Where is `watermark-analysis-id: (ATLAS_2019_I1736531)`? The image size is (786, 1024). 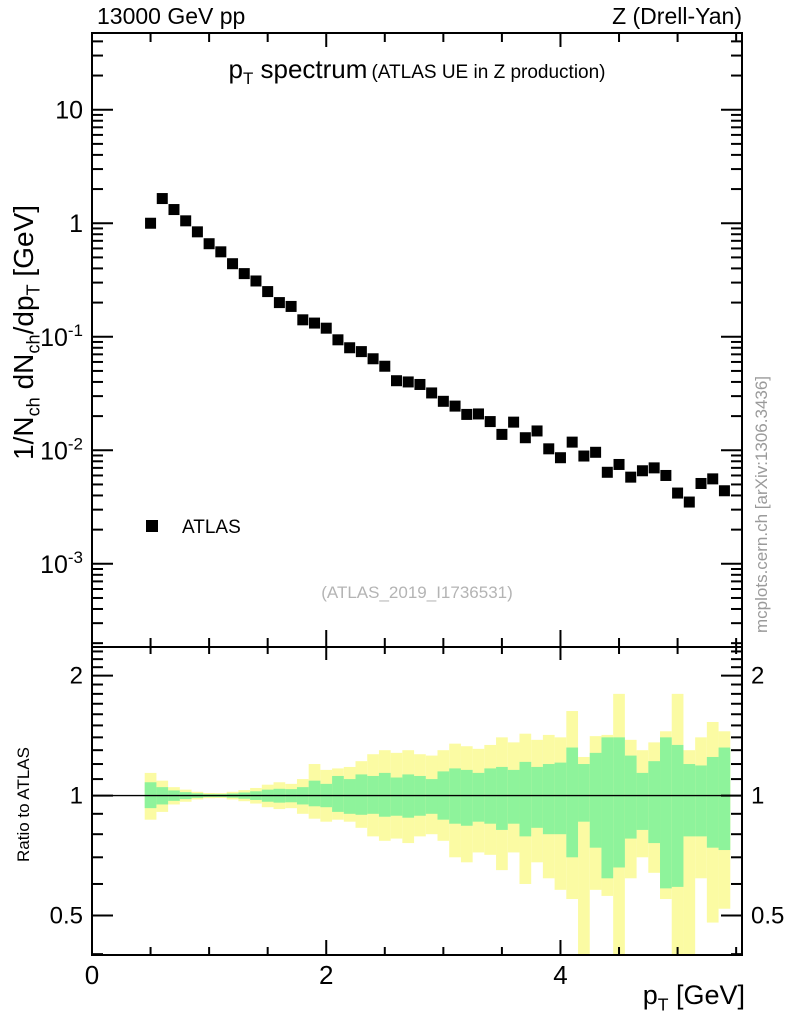
watermark-analysis-id: (ATLAS_2019_I1736531) is located at coordinates (417, 592).